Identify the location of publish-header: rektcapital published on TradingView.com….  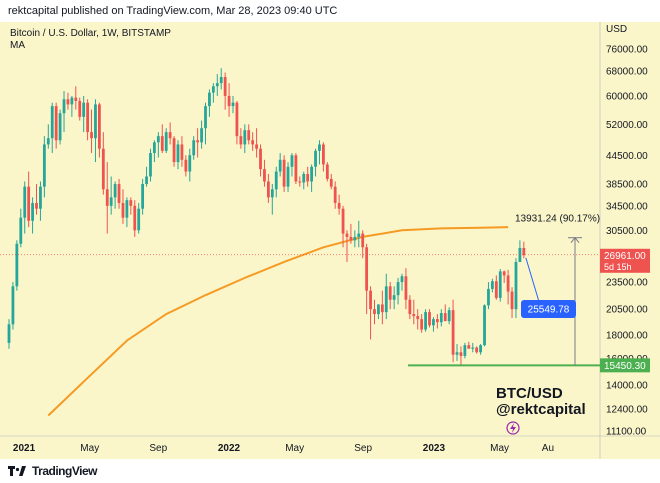
(330, 11).